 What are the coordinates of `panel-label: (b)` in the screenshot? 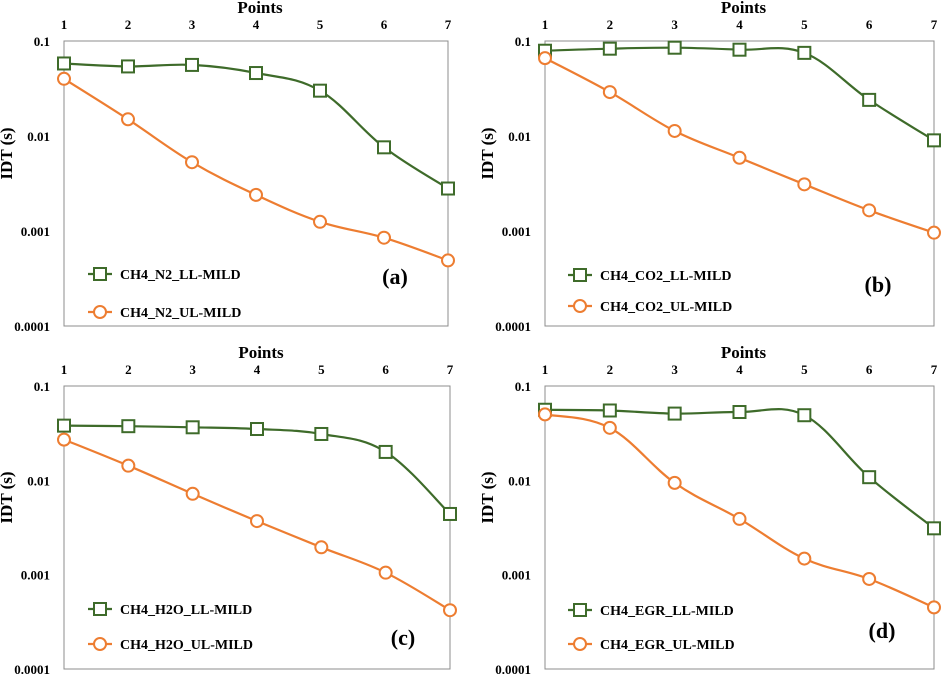 It's located at (878, 284).